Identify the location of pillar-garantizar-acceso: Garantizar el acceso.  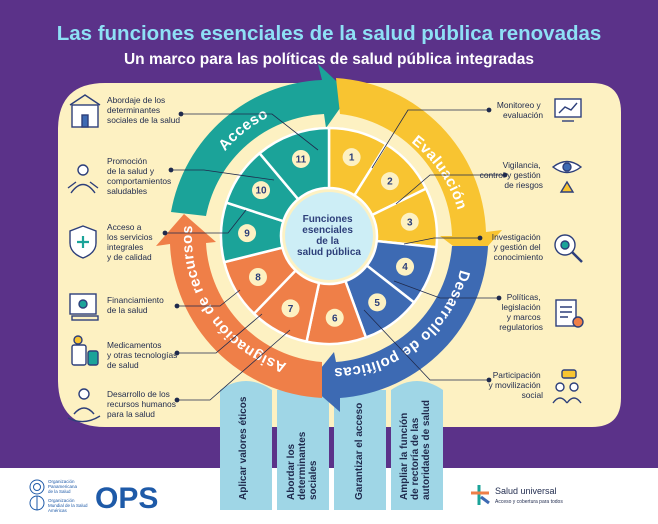
(360, 450).